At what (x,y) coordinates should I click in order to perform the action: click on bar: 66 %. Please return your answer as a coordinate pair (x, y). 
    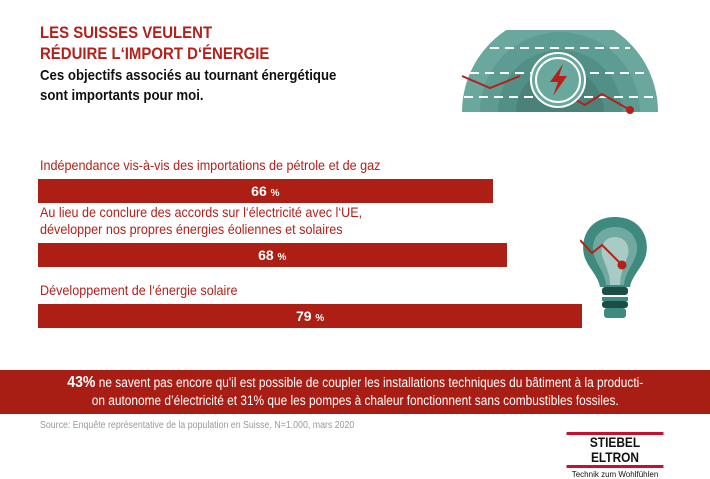
    Looking at the image, I should click on (265, 191).